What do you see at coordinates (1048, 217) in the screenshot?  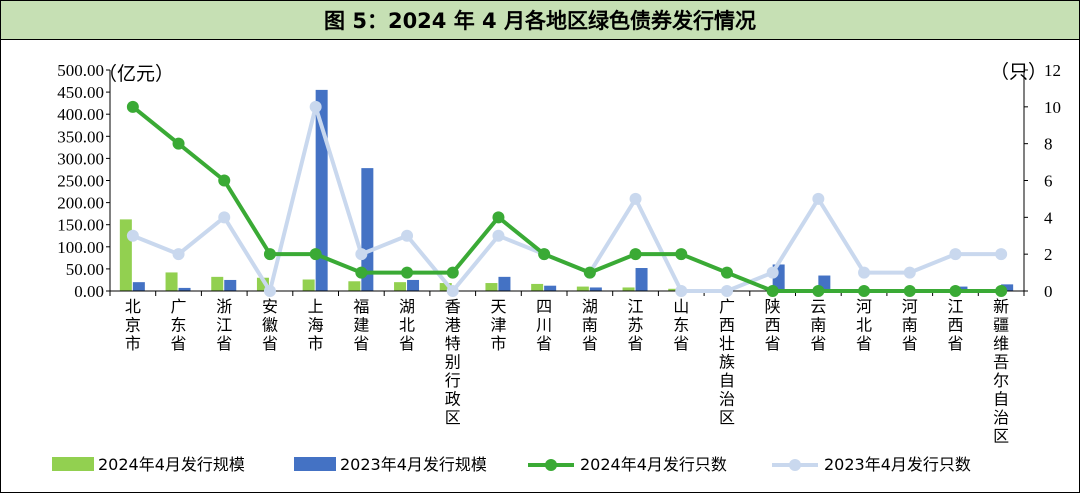 I see `y-right-tick-label: 4` at bounding box center [1048, 217].